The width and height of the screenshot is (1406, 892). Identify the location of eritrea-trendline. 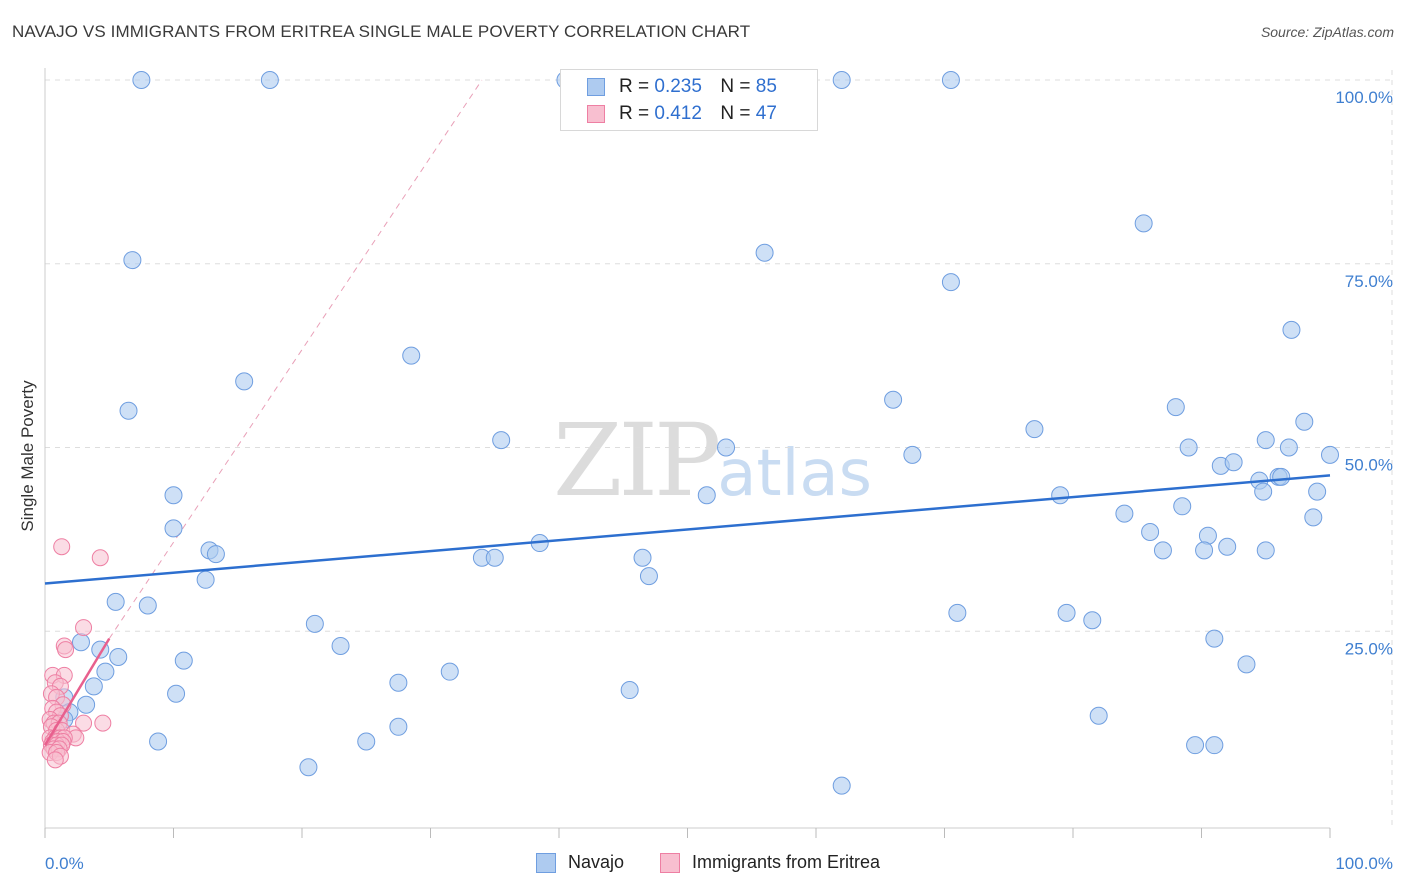
(77, 691).